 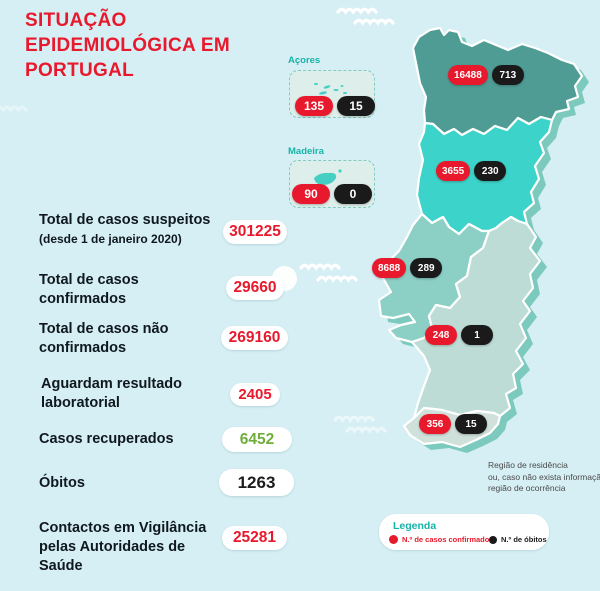 What do you see at coordinates (471, 424) in the screenshot?
I see `algarve-deaths-badge: 15` at bounding box center [471, 424].